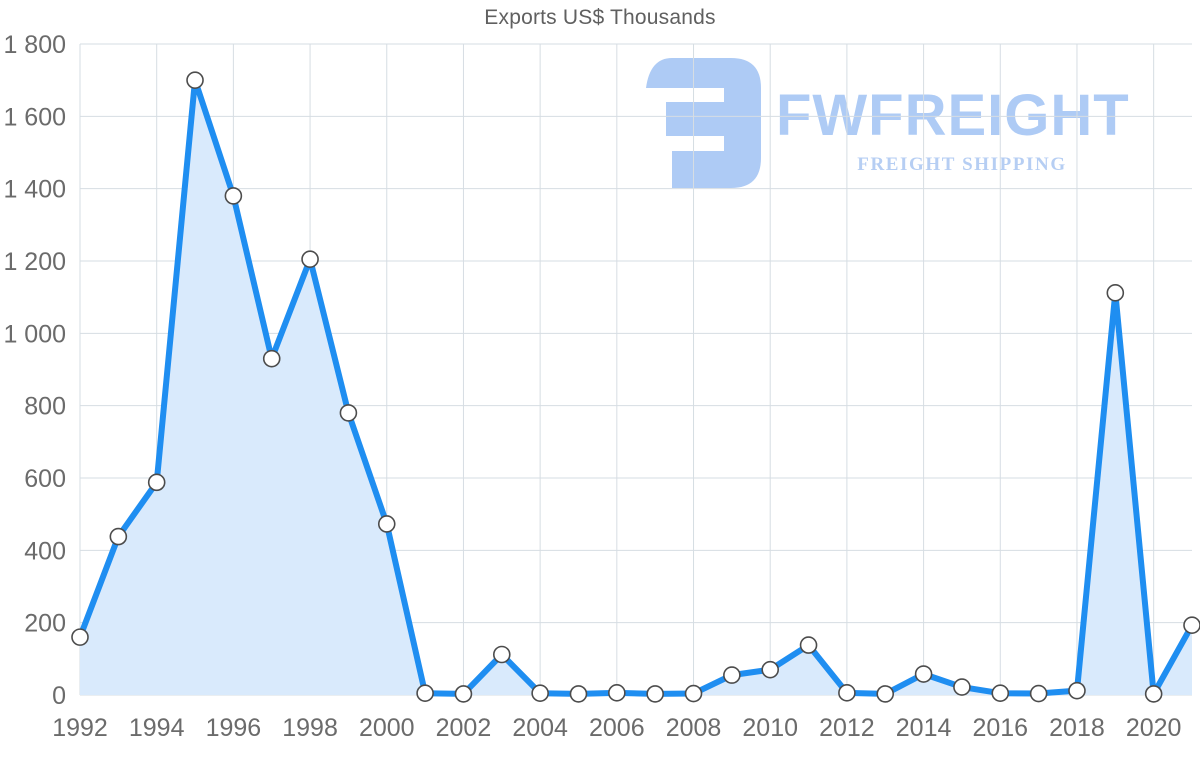  Describe the element at coordinates (464, 728) in the screenshot. I see `x-tick-label: 2002` at that location.